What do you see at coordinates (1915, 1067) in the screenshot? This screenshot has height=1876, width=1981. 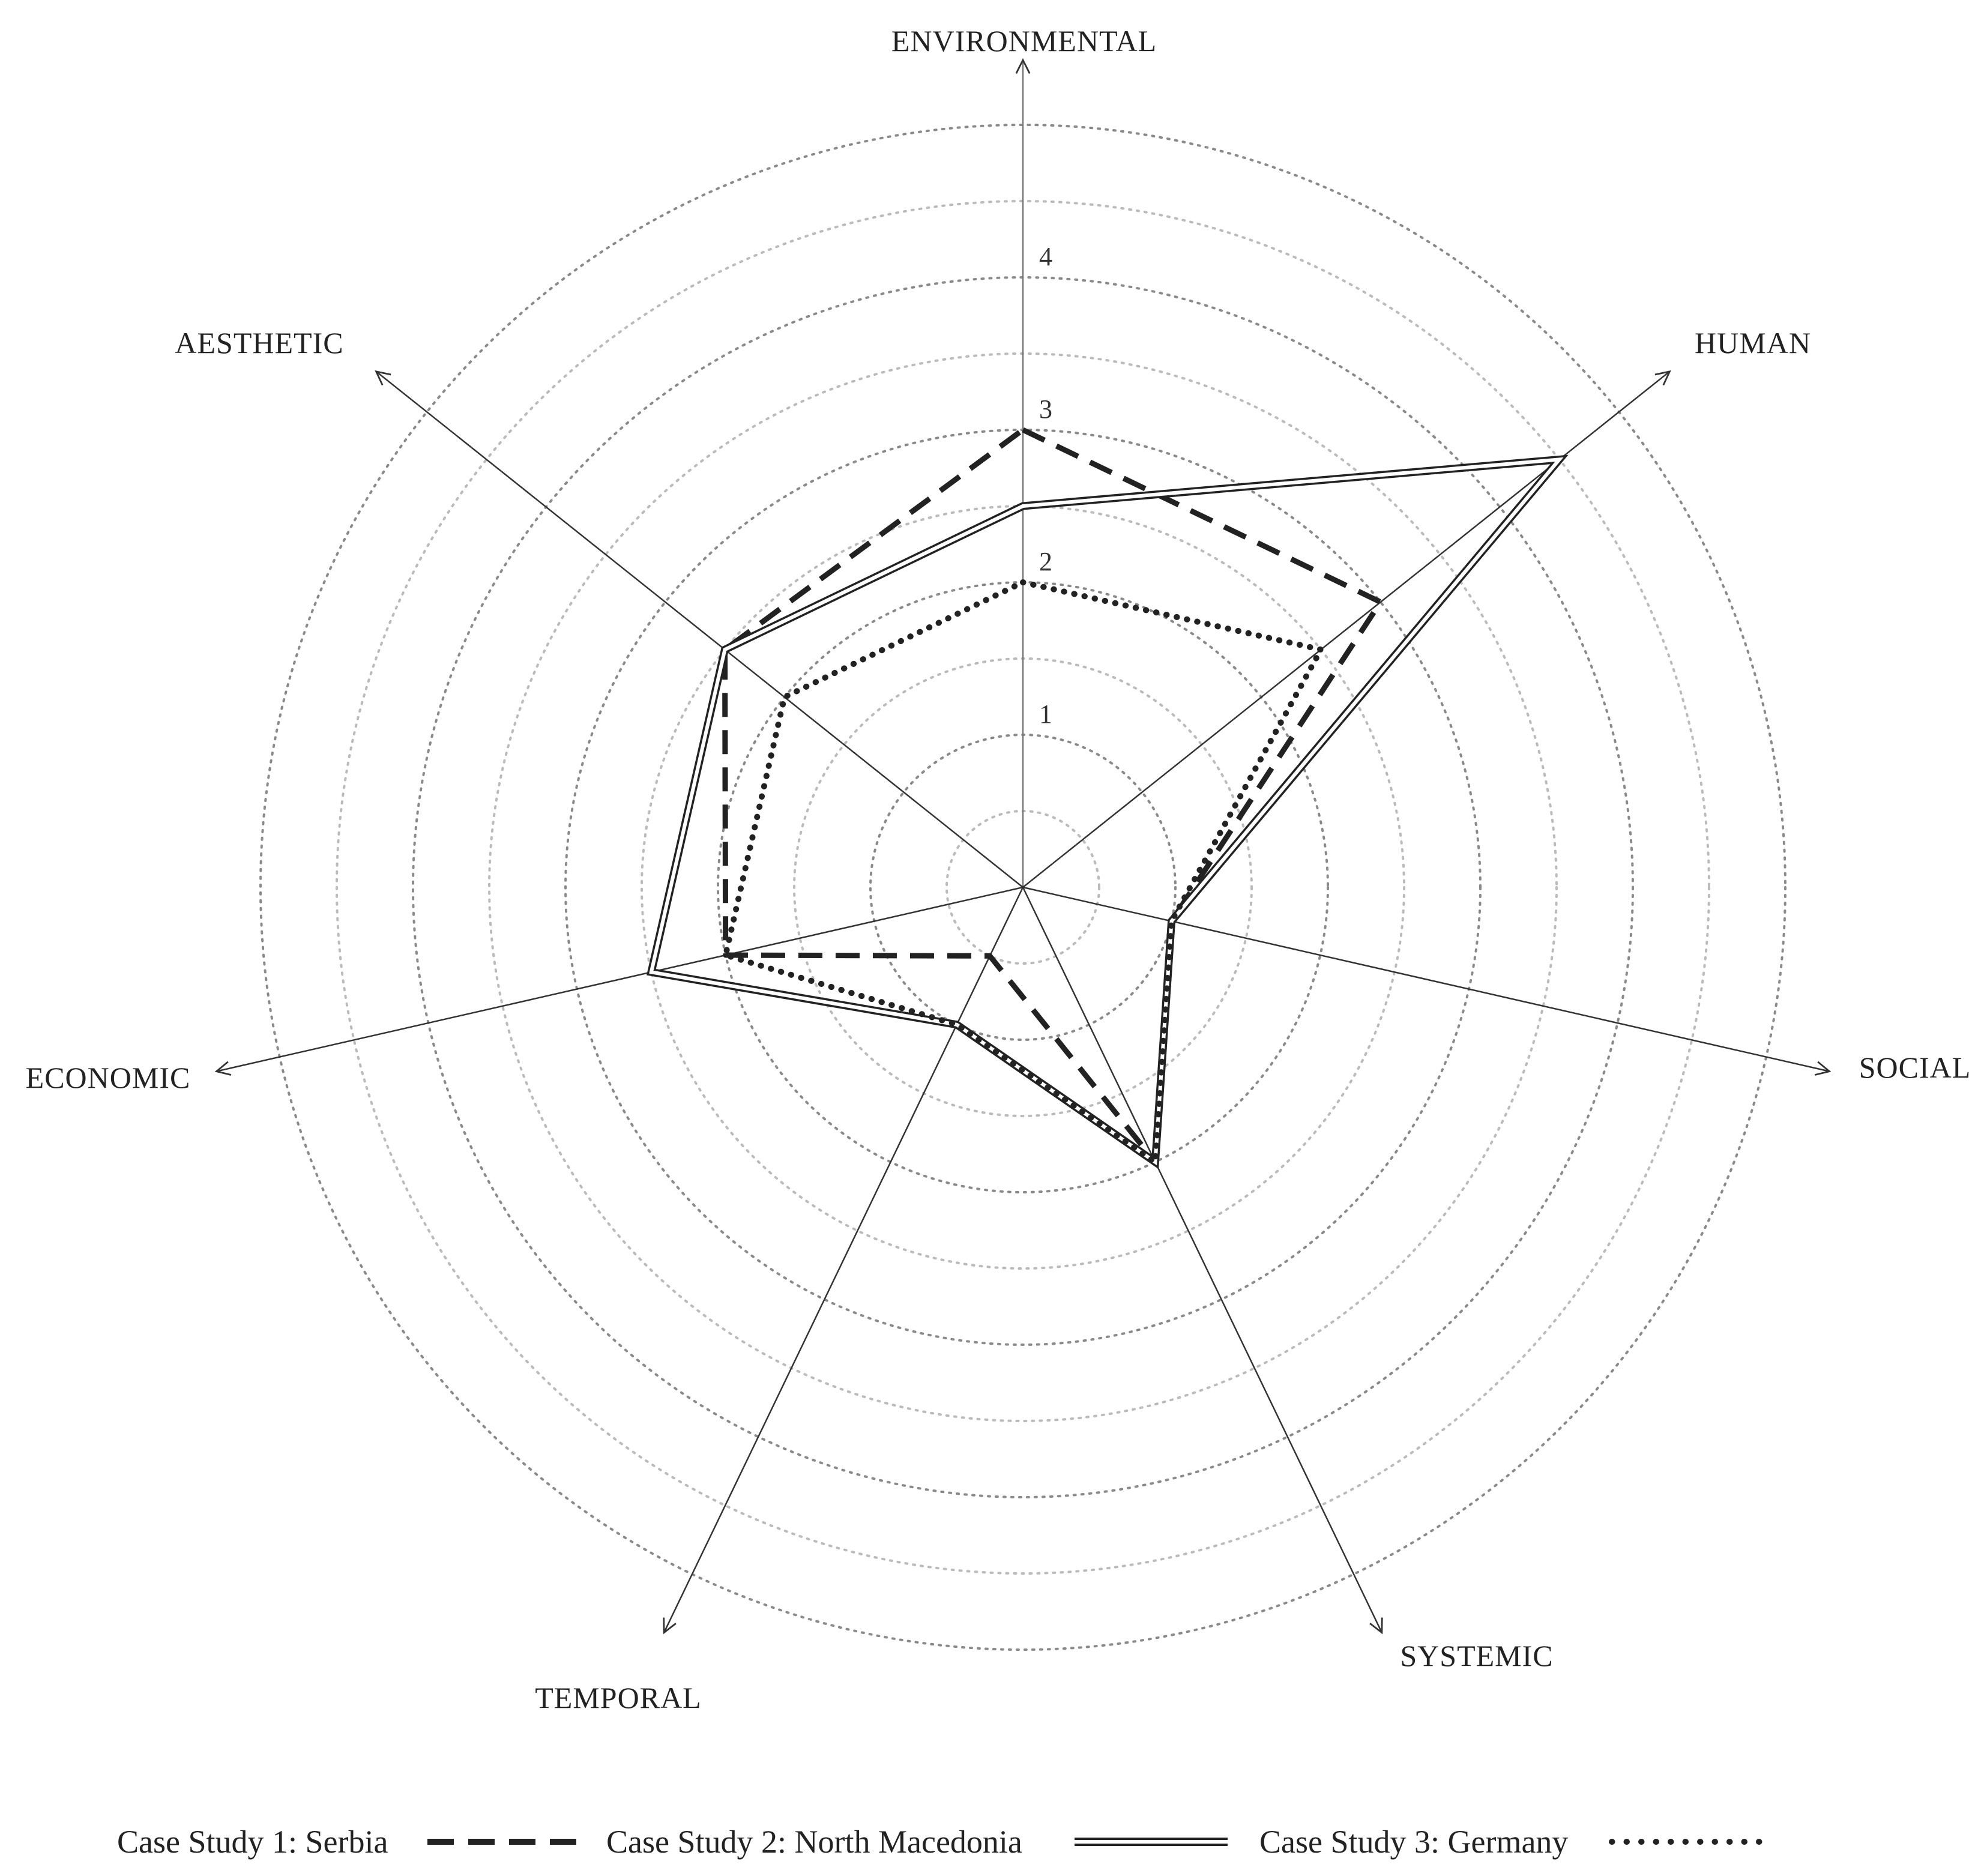 I see `axis-label-social: SOCIAL` at bounding box center [1915, 1067].